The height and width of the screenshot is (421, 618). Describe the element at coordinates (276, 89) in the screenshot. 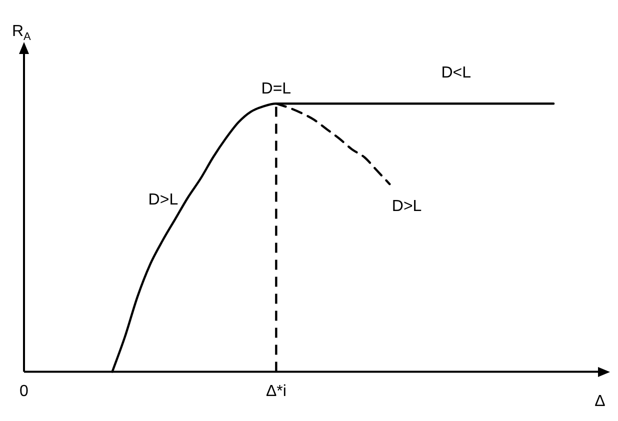

I see `annotation: D=L` at that location.